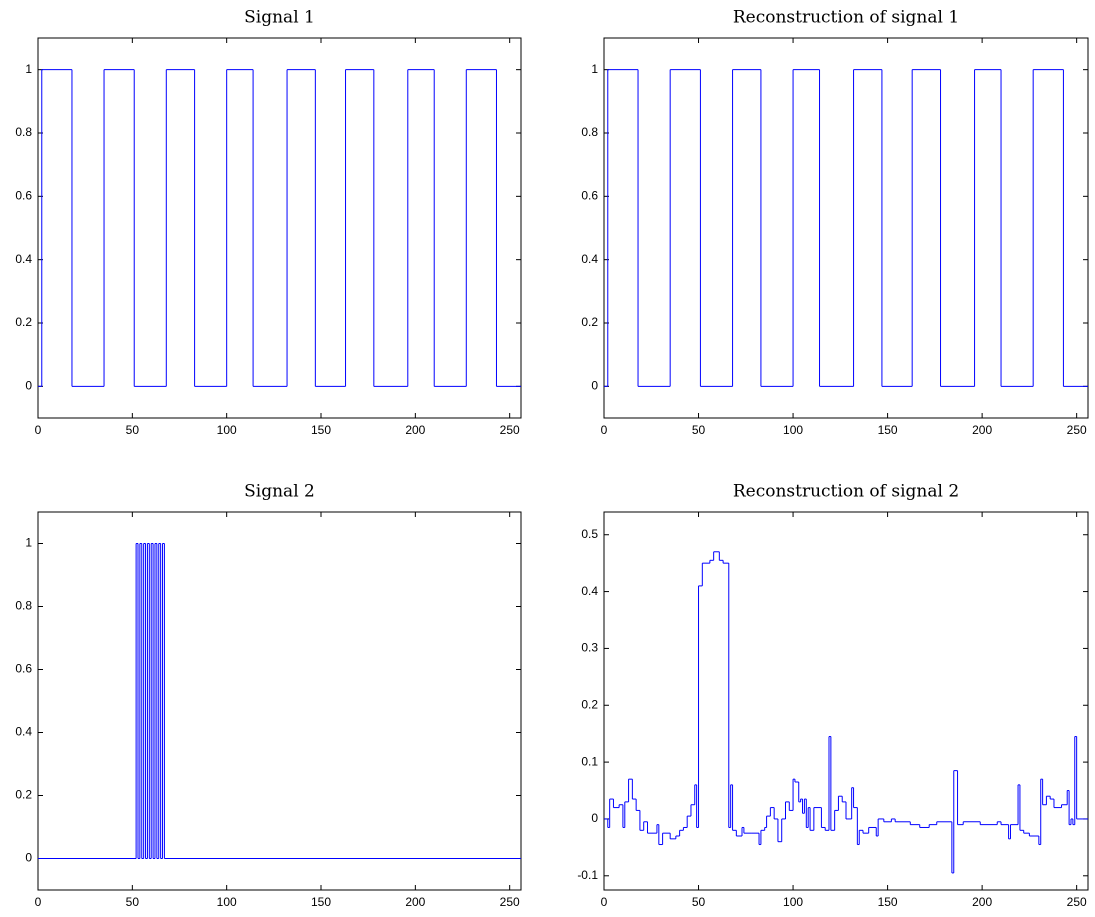  What do you see at coordinates (279, 492) in the screenshot?
I see `chart-title: Signal 2` at bounding box center [279, 492].